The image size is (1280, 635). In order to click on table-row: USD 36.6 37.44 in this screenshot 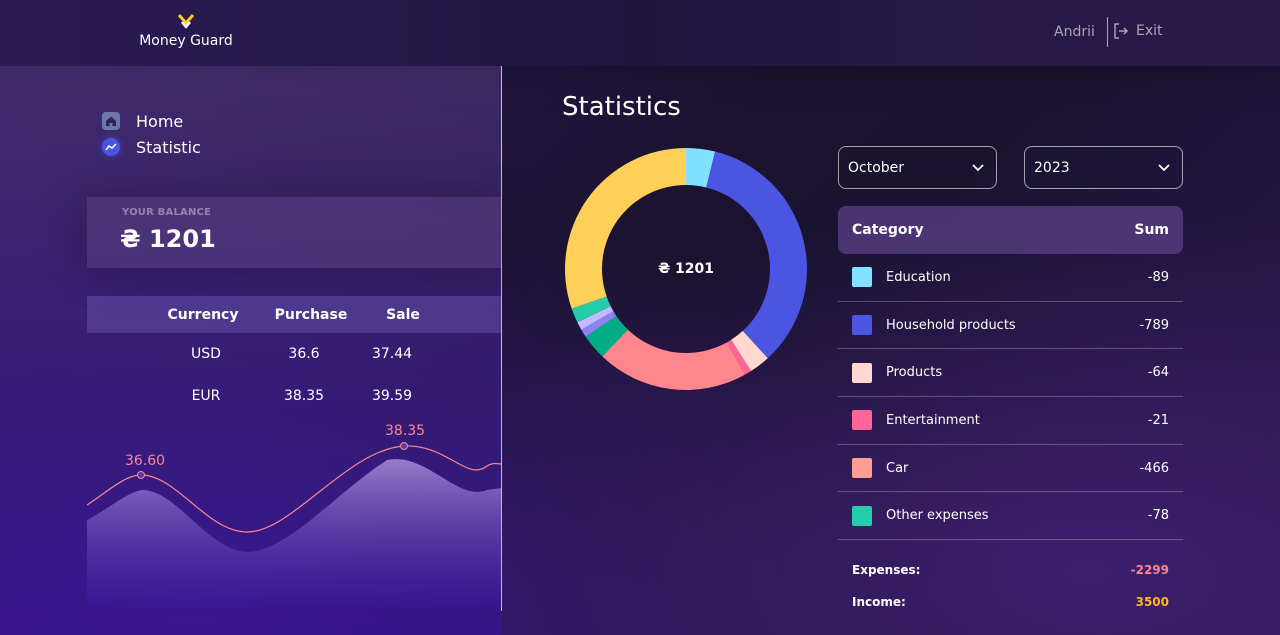, I will do `click(294, 354)`.